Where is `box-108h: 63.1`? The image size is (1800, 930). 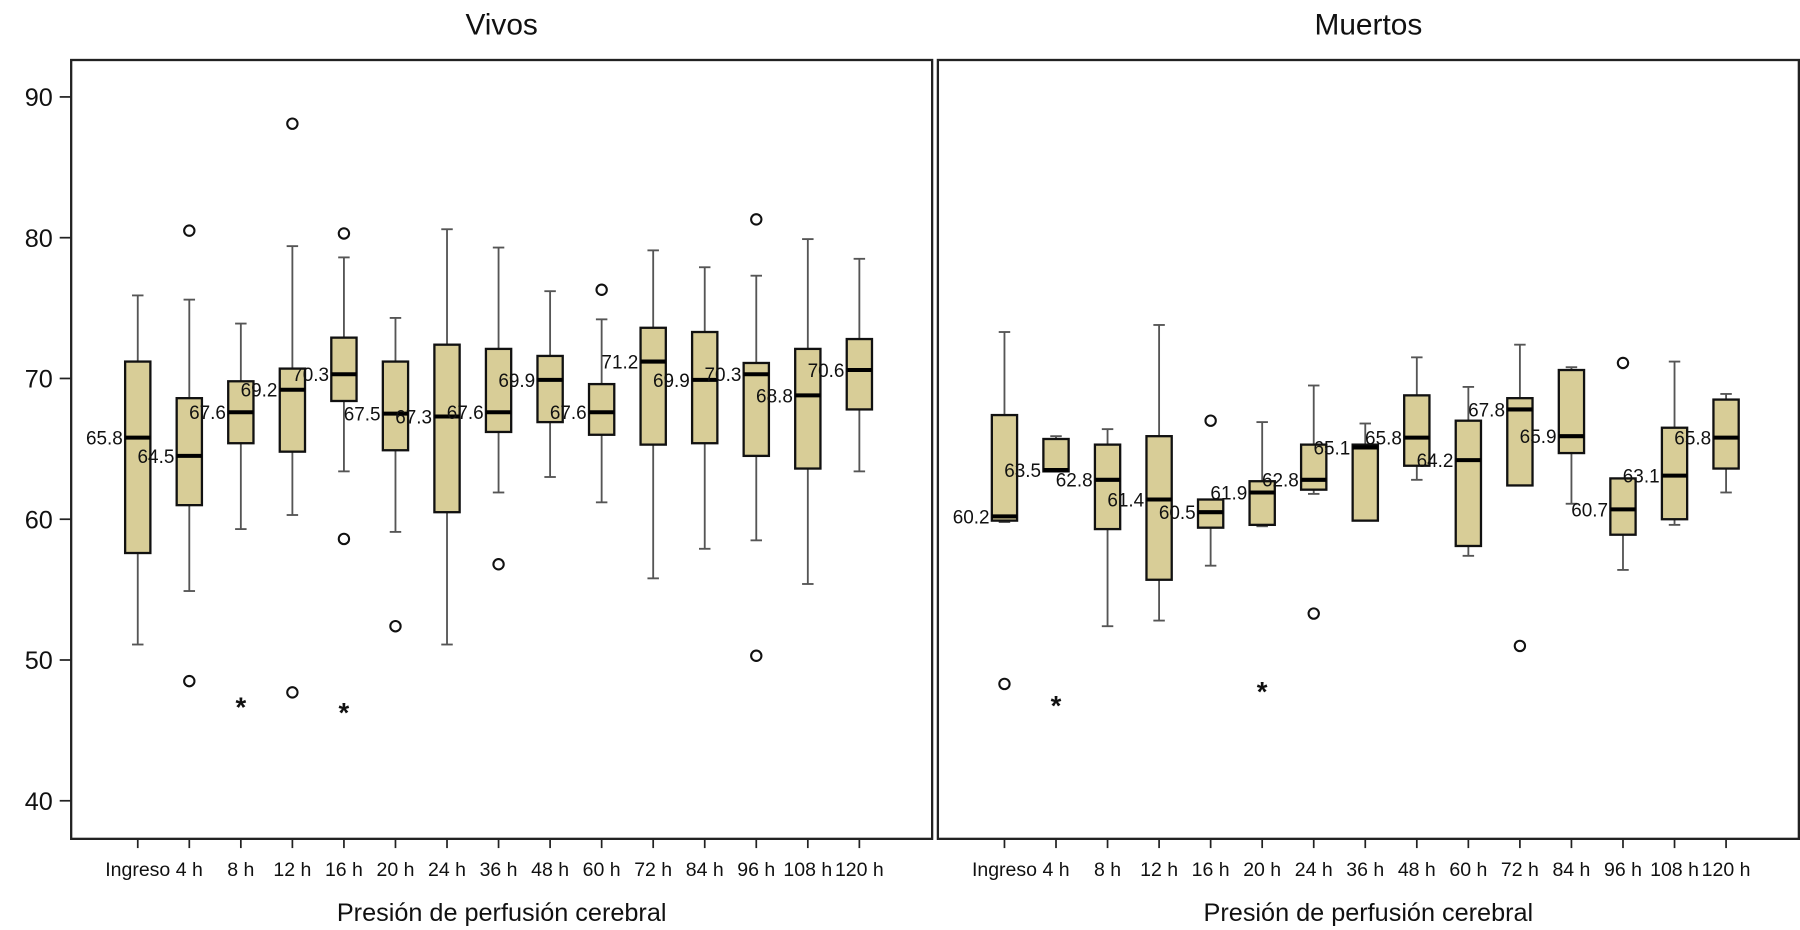 box-108h: 63.1 is located at coordinates (1656, 443).